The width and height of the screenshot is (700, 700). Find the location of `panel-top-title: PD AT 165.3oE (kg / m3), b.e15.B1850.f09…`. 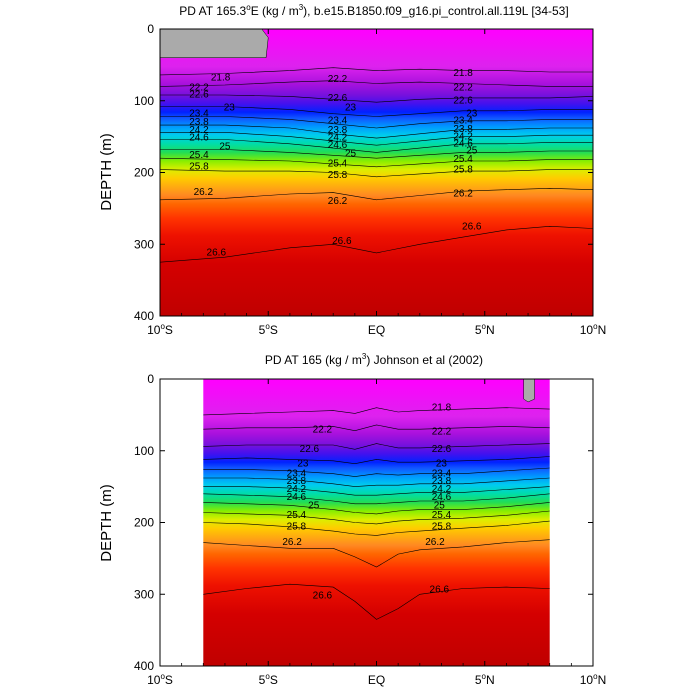

panel-top-title: PD AT 165.3oE (kg / m3), b.e15.B1850.f09… is located at coordinates (373, 10).